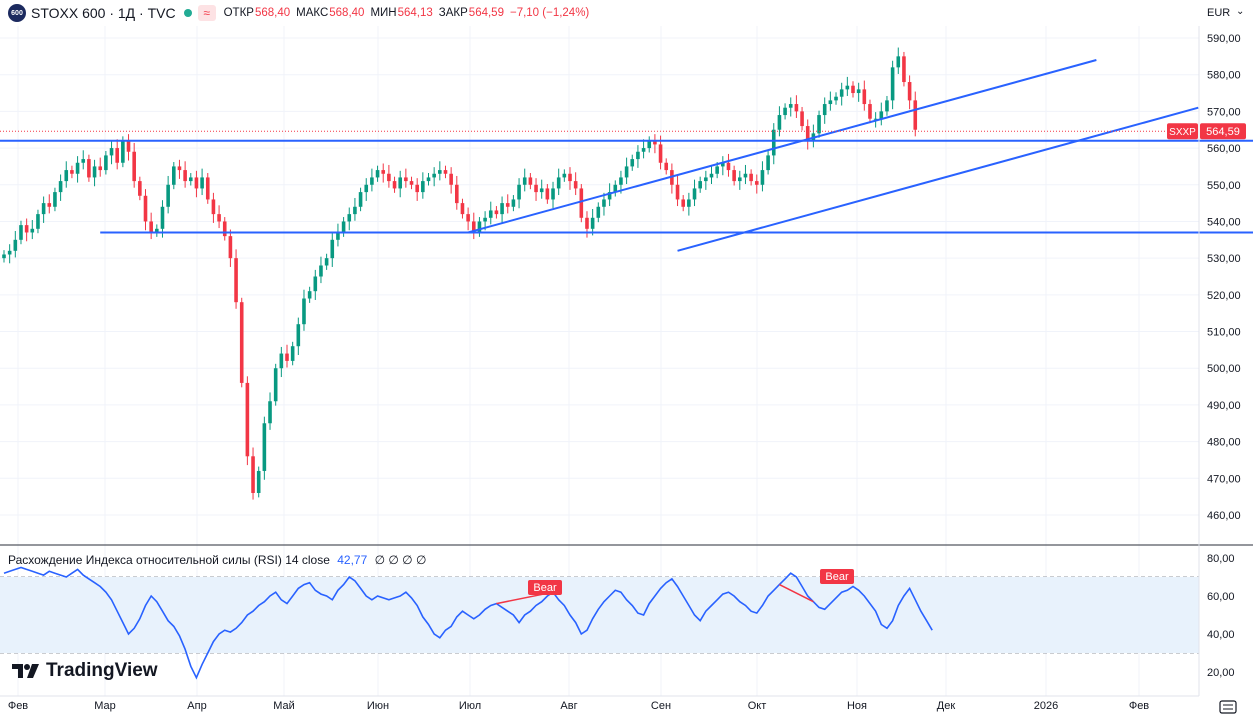 This screenshot has width=1253, height=726. What do you see at coordinates (486, 13) in the screenshot?
I see `close-value: 564,59` at bounding box center [486, 13].